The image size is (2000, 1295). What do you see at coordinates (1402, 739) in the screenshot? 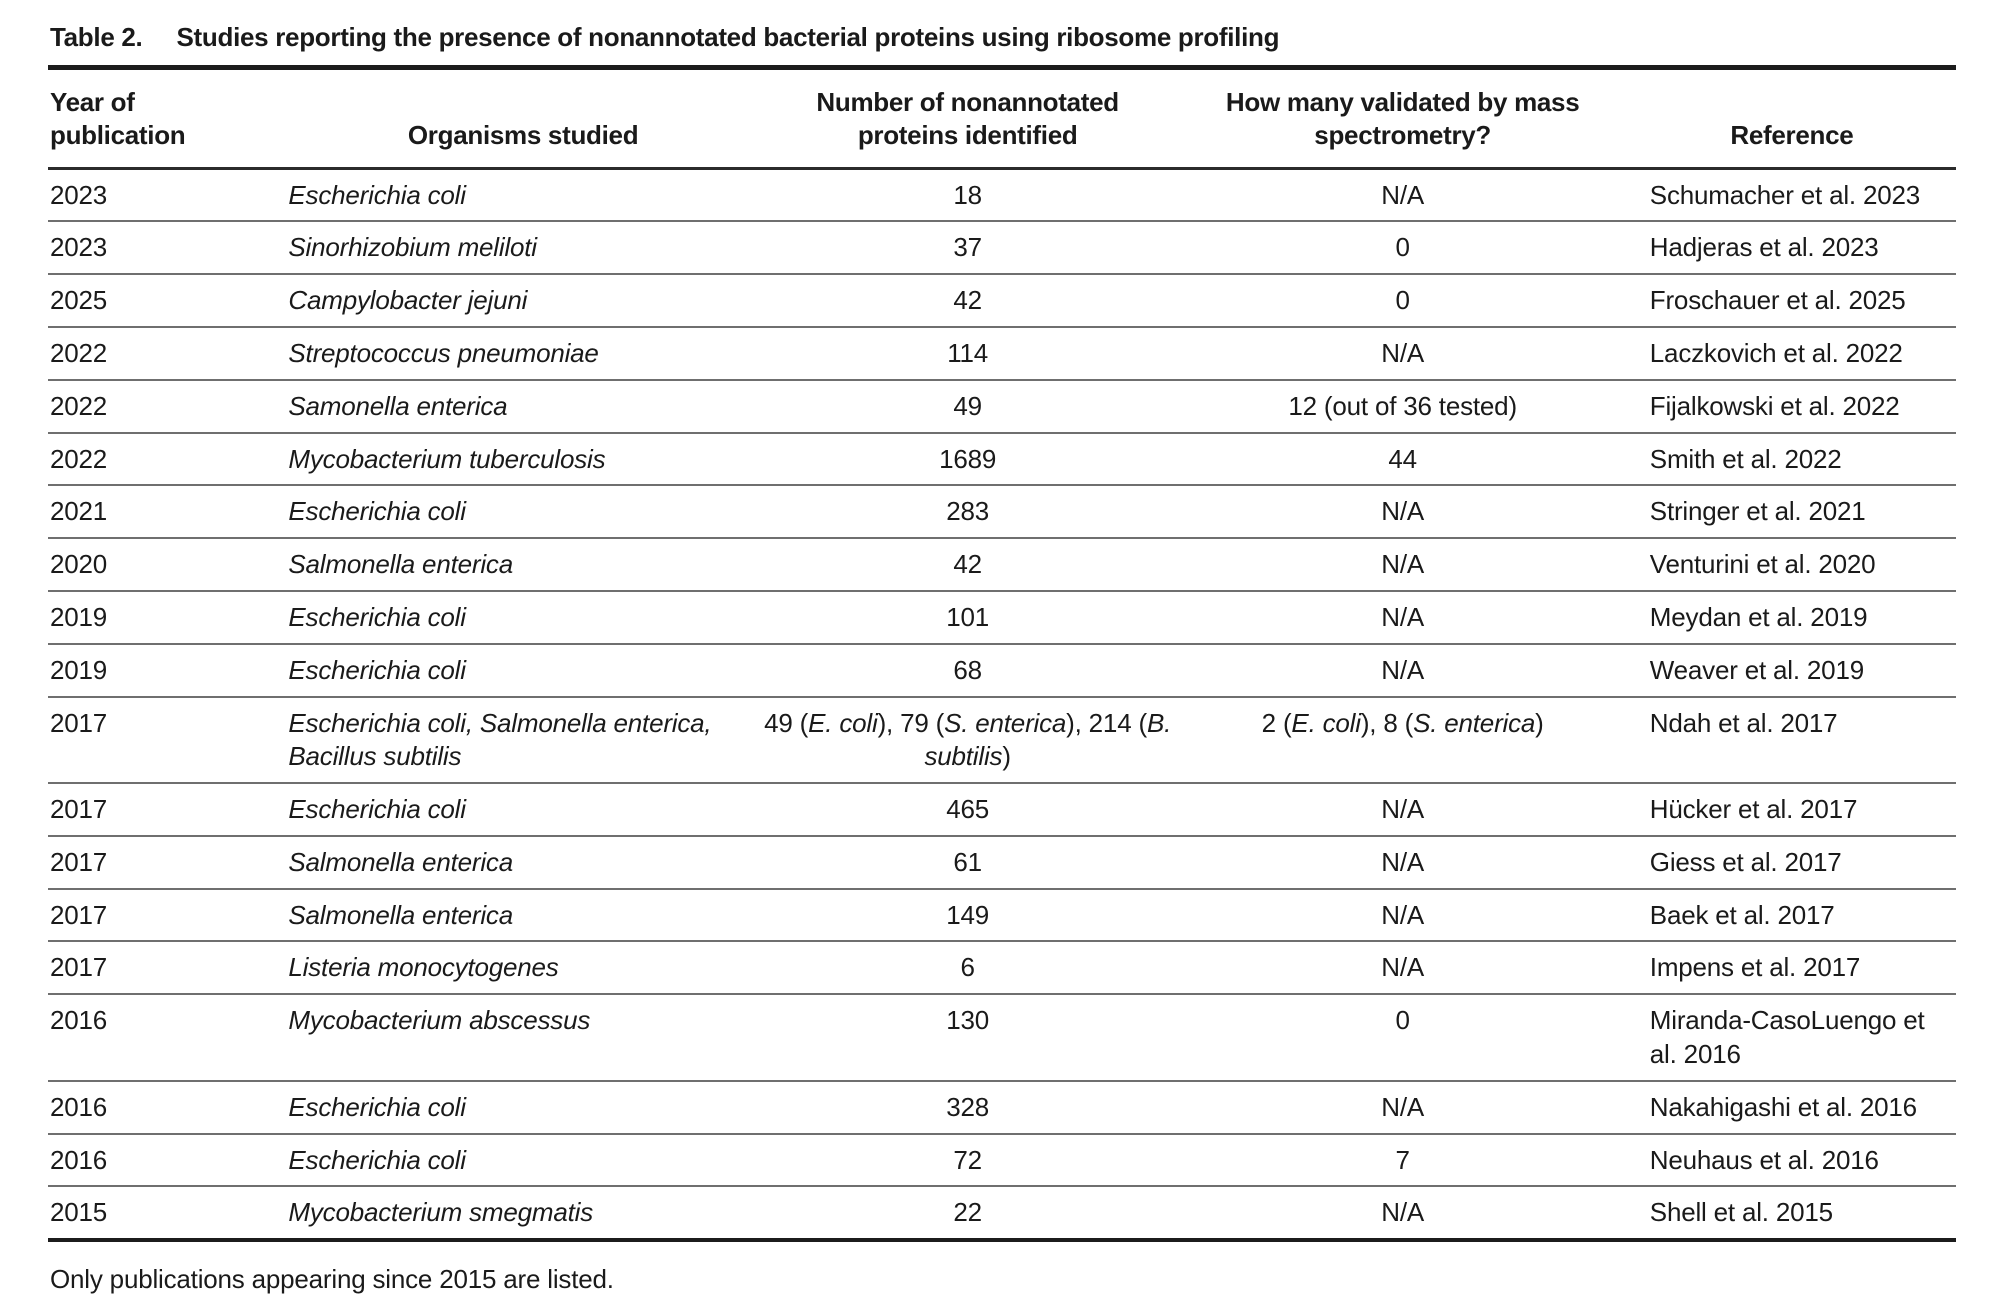
I see `cell-validated: 2 (E. coli), 8 (S. enterica)` at bounding box center [1402, 739].